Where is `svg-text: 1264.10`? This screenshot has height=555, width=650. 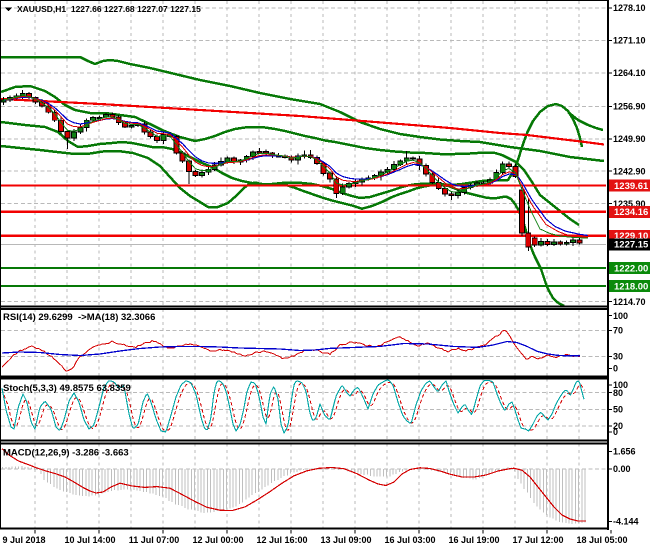
svg-text: 1264.10 is located at coordinates (629, 73).